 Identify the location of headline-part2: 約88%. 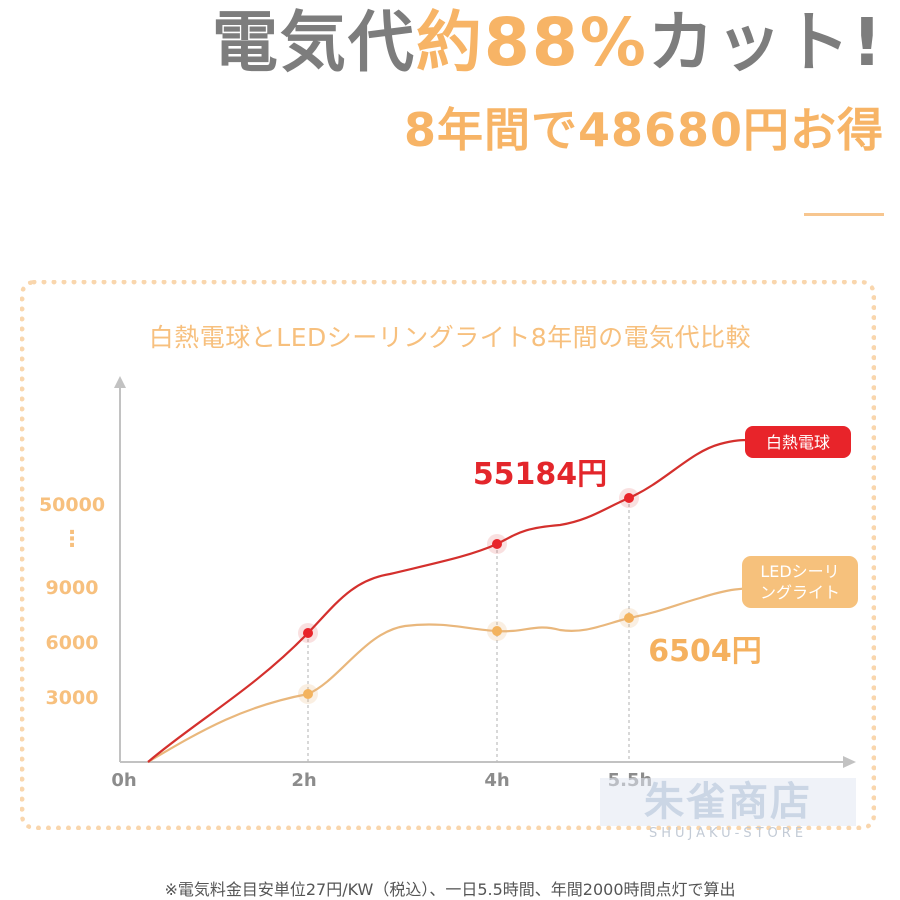
(531, 42).